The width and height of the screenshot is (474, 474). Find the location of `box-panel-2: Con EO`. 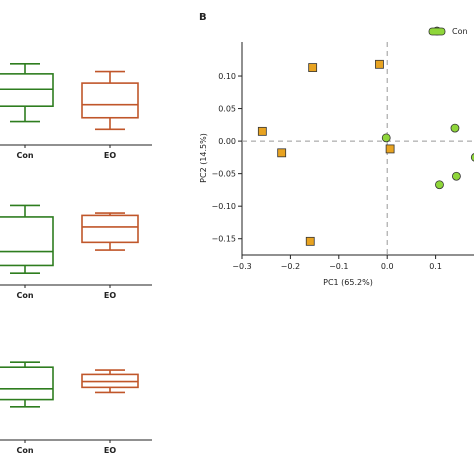

box-panel-2: Con EO is located at coordinates (76, 252).